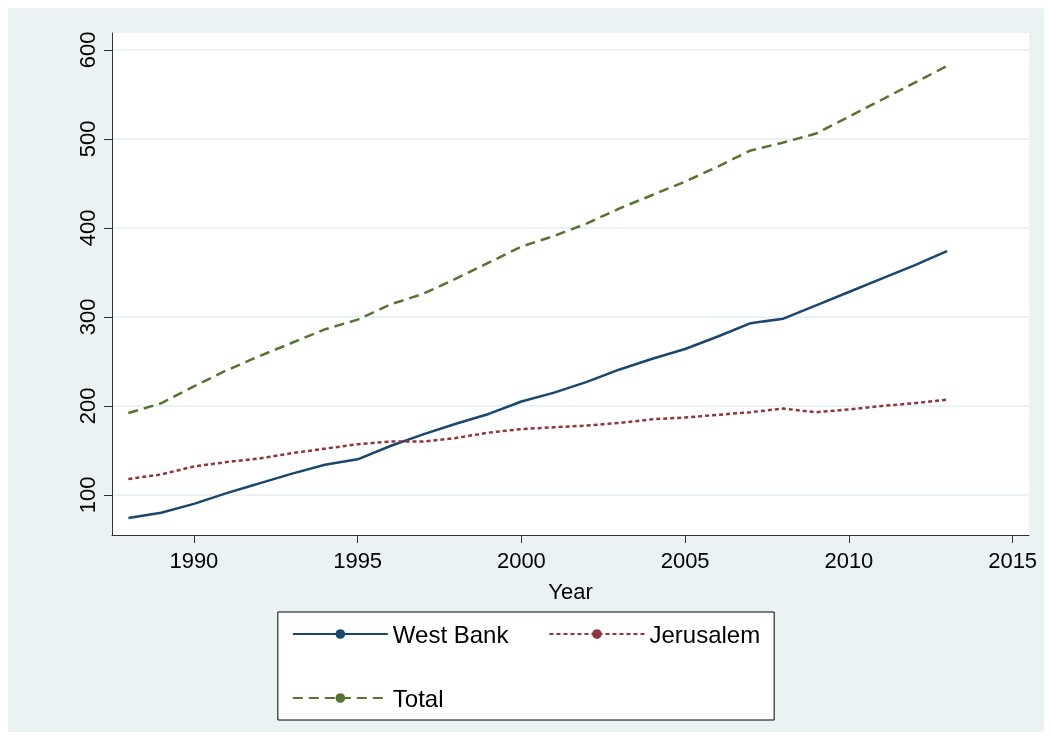  What do you see at coordinates (849, 560) in the screenshot?
I see `x-tick-label: 2010` at bounding box center [849, 560].